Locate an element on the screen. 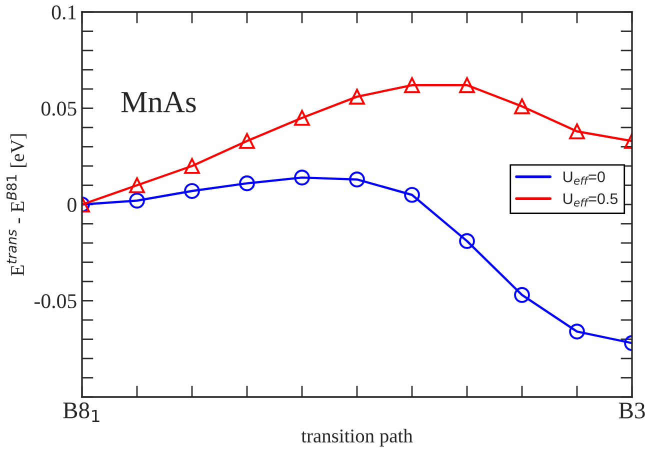 Image resolution: width=645 pixels, height=452 pixels. x-tick-label: B3 is located at coordinates (631, 410).